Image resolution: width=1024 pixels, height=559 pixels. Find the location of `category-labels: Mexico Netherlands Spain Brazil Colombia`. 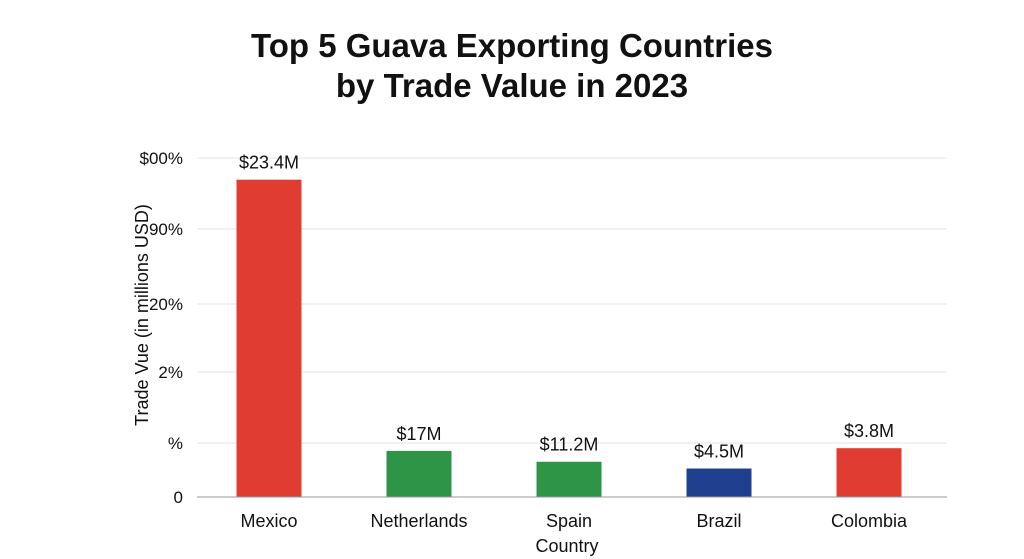

category-labels: Mexico Netherlands Spain Brazil Colombia is located at coordinates (574, 521).